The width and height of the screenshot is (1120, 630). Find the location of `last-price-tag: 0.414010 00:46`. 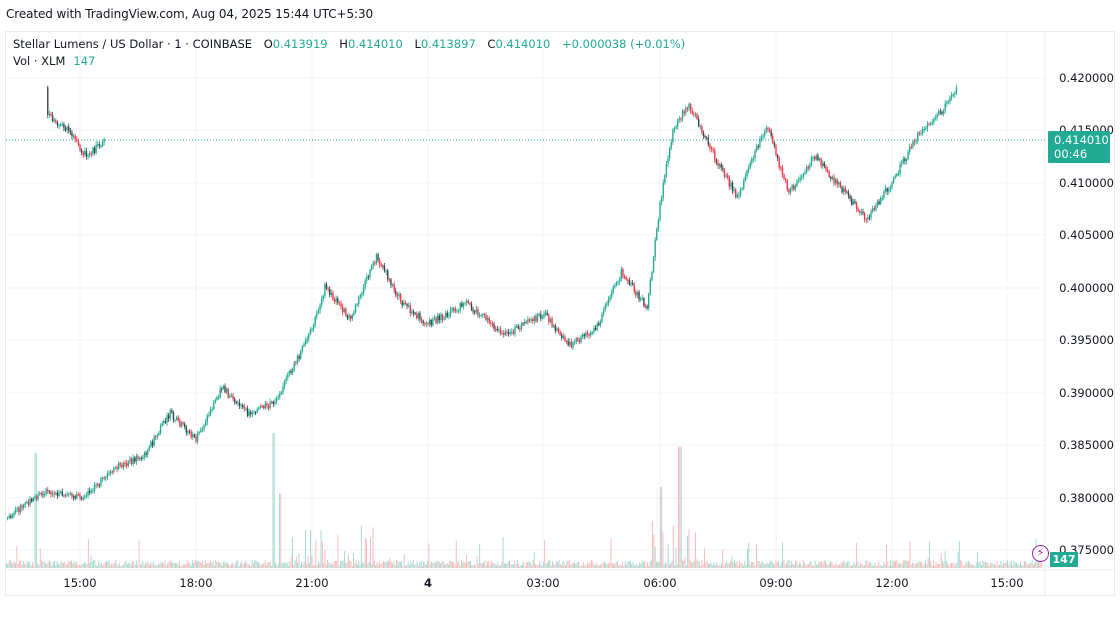

last-price-tag: 0.414010 00:46 is located at coordinates (1079, 147).